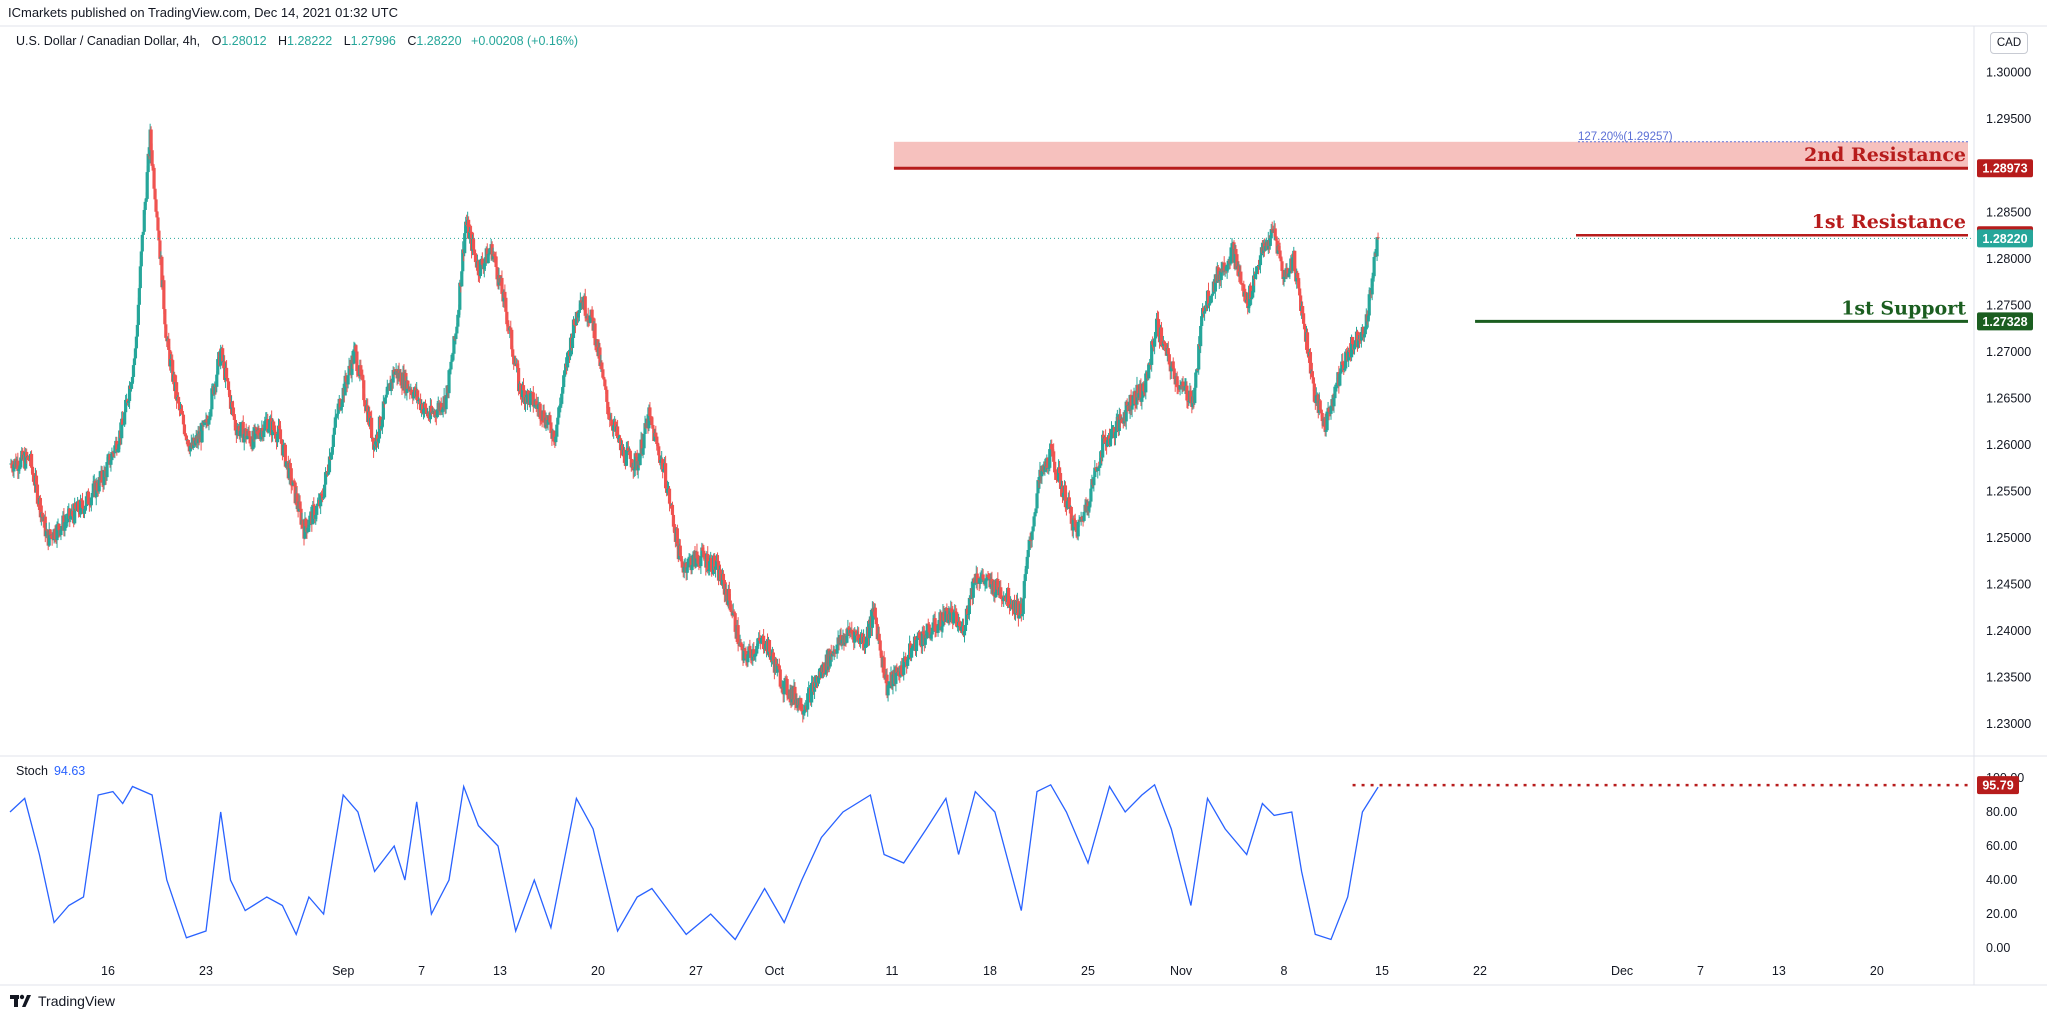  What do you see at coordinates (2001, 880) in the screenshot?
I see `stoch-axis-label: 40.00` at bounding box center [2001, 880].